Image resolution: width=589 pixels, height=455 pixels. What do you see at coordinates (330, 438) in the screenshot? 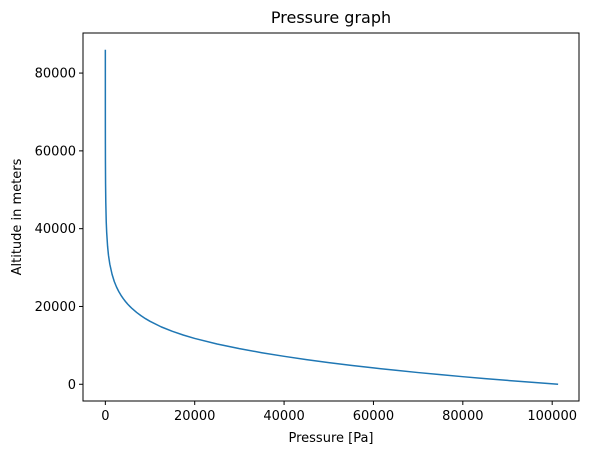
I see `x-axis-label: Pressure [Pa]` at bounding box center [330, 438].